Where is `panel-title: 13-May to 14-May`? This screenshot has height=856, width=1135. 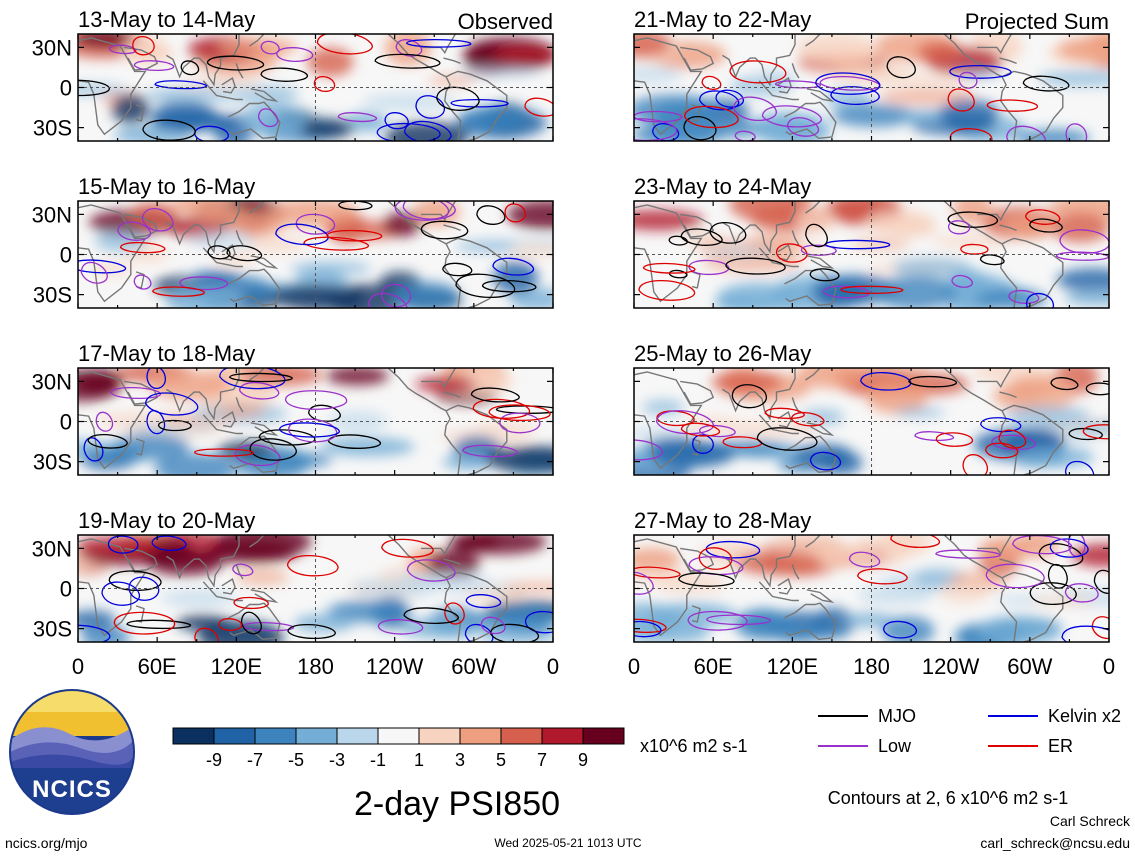
panel-title: 13-May to 14-May is located at coordinates (166, 19).